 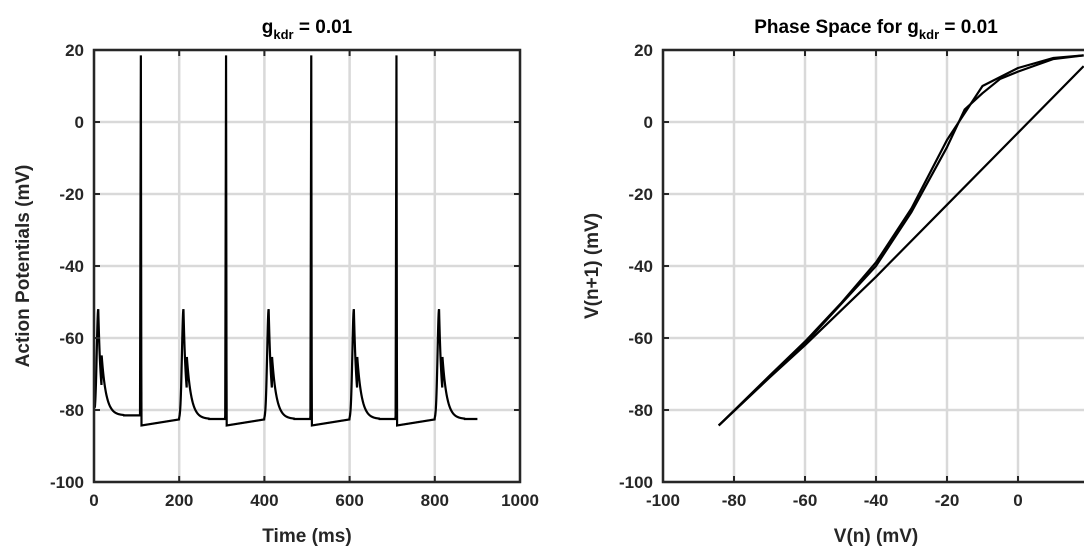 I want to click on y-tick-labels-left: -100 -80 -60 -40 -20 0 20, so click(x=67, y=266).